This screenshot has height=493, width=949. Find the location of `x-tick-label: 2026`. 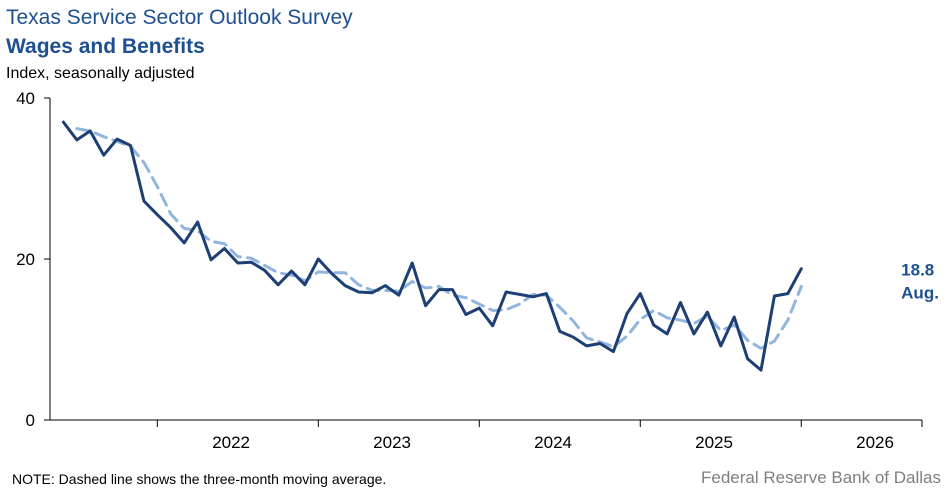

x-tick-label: 2026 is located at coordinates (875, 442).